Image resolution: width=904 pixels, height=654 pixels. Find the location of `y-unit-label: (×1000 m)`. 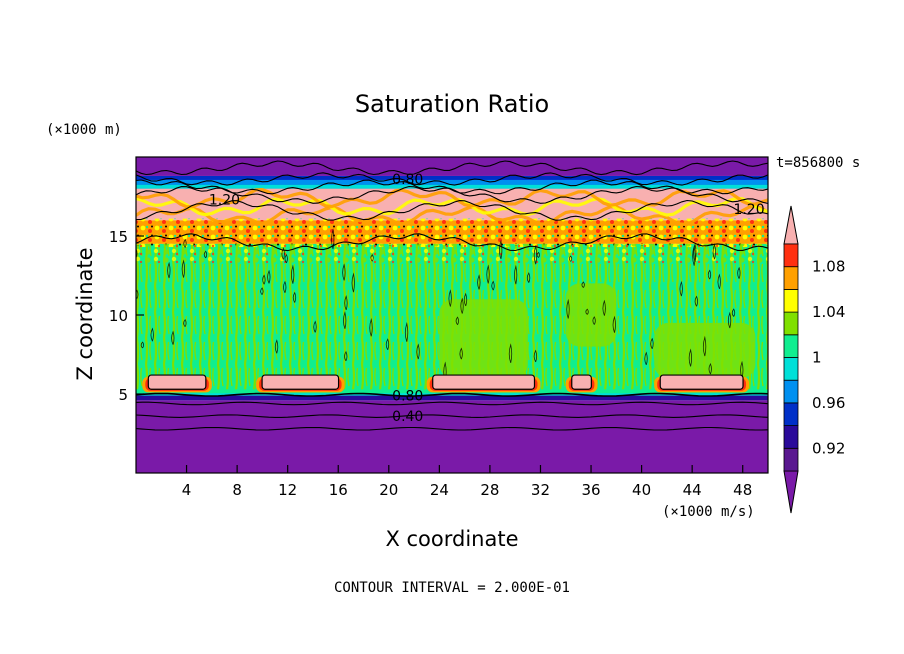

y-unit-label: (×1000 m) is located at coordinates (84, 130).